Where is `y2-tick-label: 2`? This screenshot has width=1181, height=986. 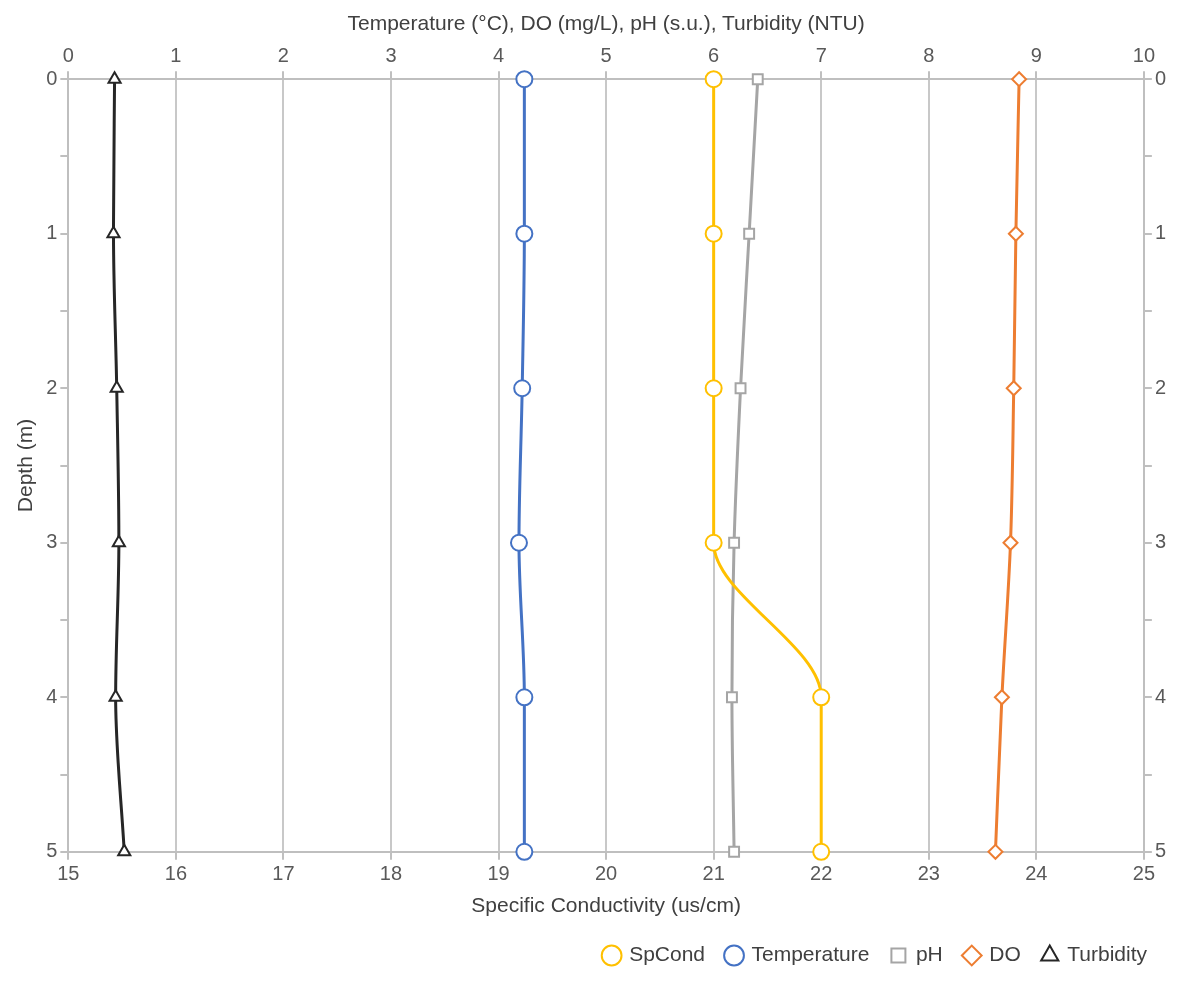 y2-tick-label: 2 is located at coordinates (1160, 386).